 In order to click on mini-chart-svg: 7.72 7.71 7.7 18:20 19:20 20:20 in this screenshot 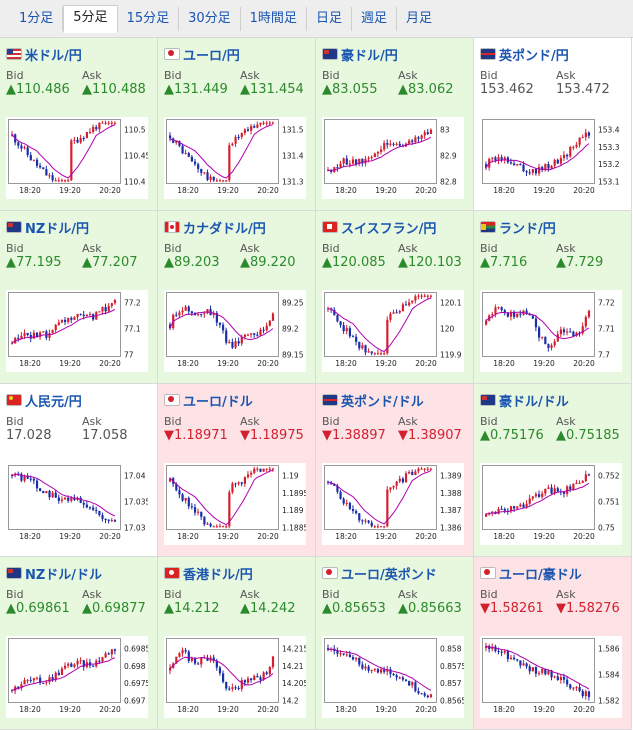, I will do `click(551, 331)`.